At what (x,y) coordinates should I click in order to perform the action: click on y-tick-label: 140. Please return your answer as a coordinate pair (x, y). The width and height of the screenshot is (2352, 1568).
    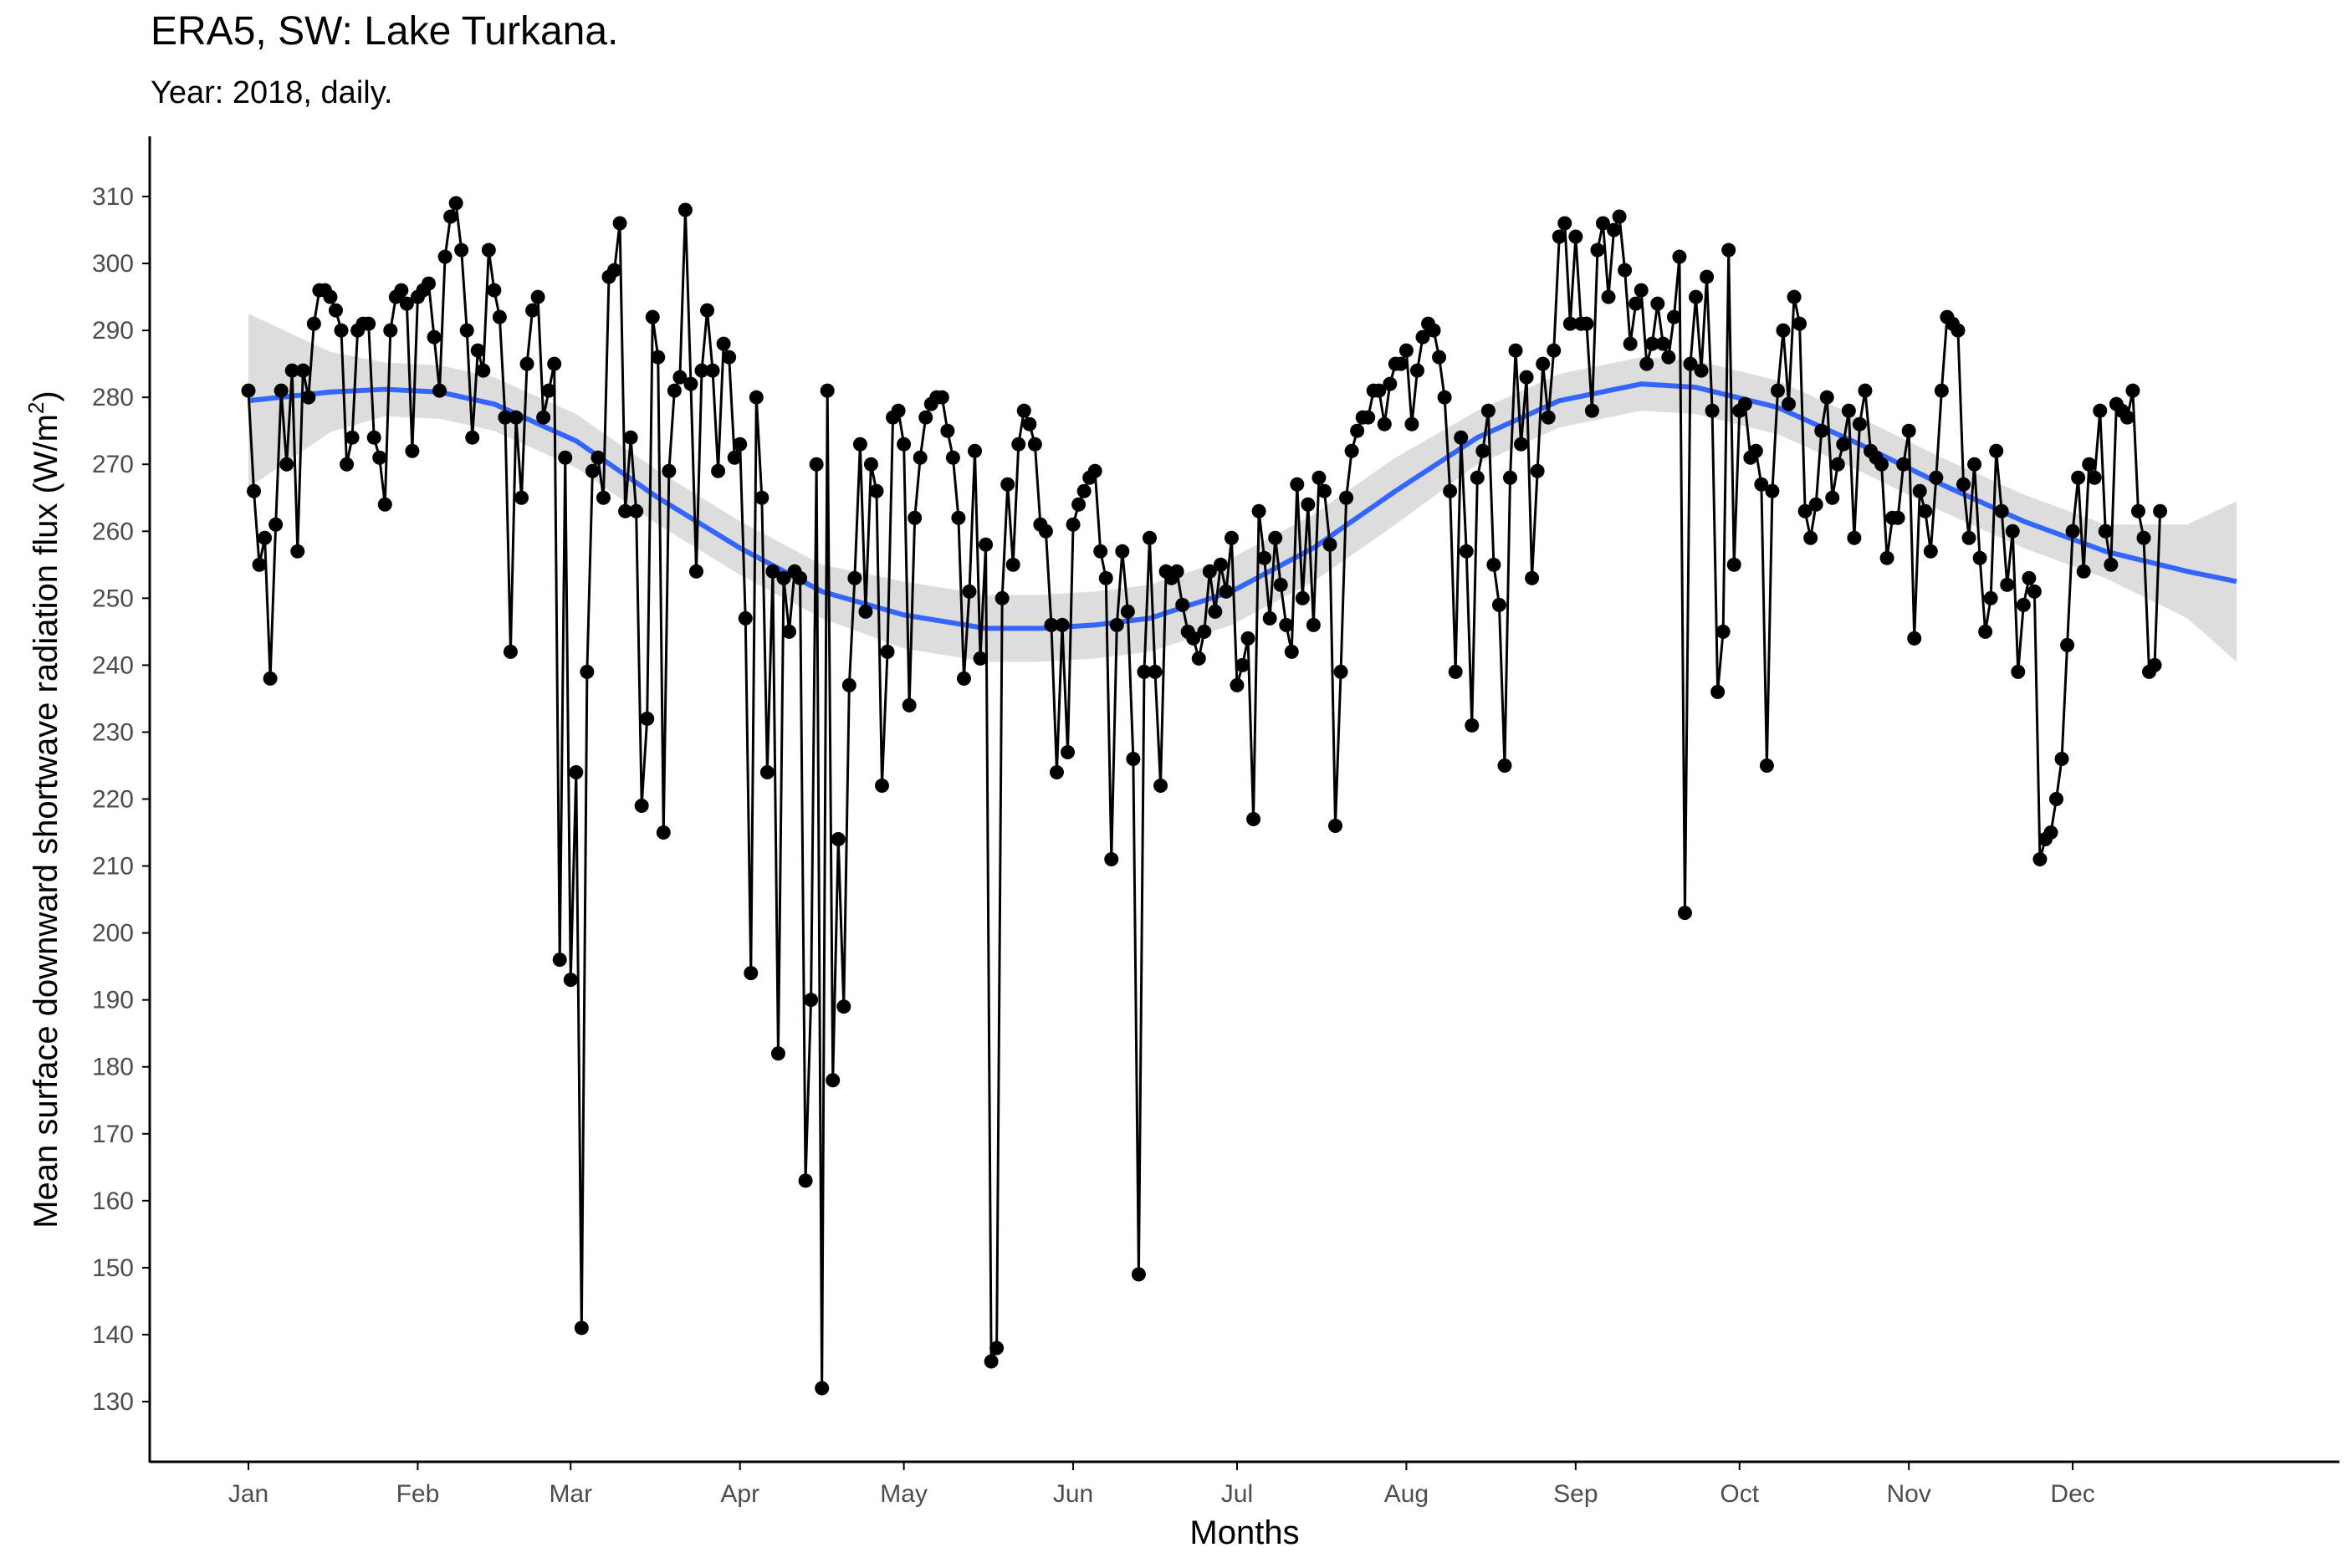
    Looking at the image, I should click on (113, 1335).